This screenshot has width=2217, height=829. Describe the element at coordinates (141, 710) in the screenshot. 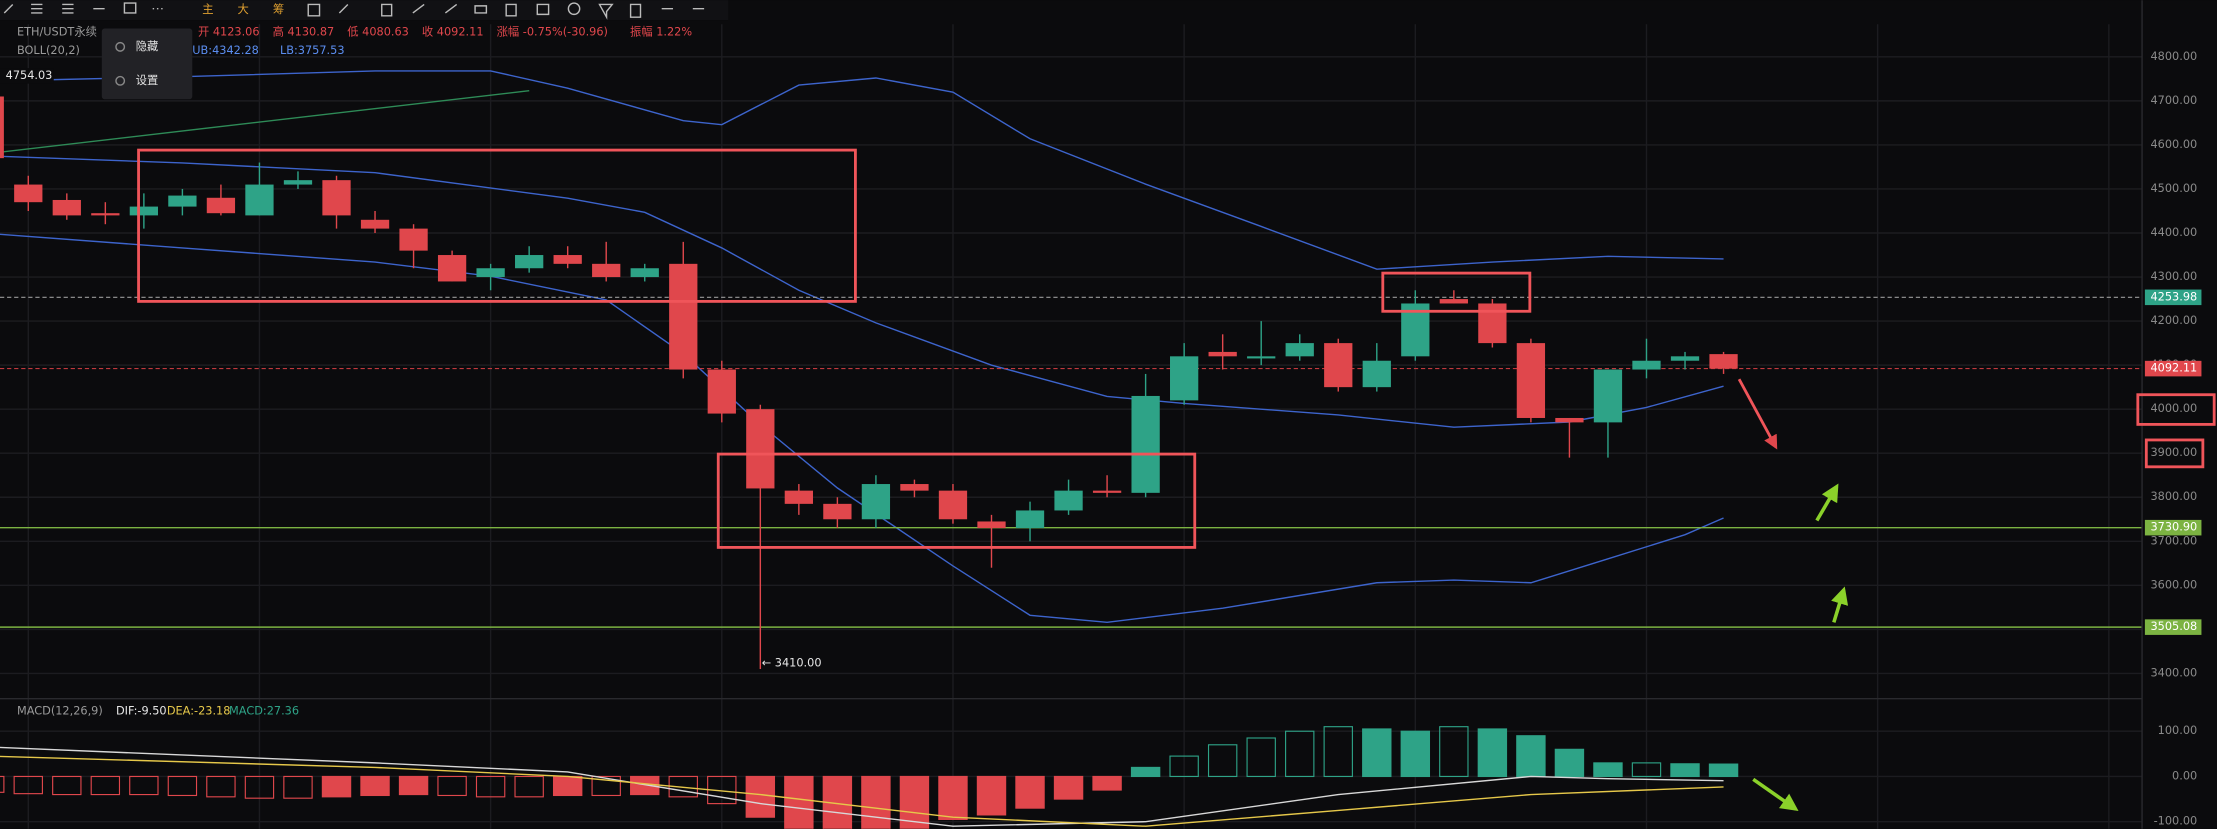

I see `indicator-value: DIF:-9.50` at that location.